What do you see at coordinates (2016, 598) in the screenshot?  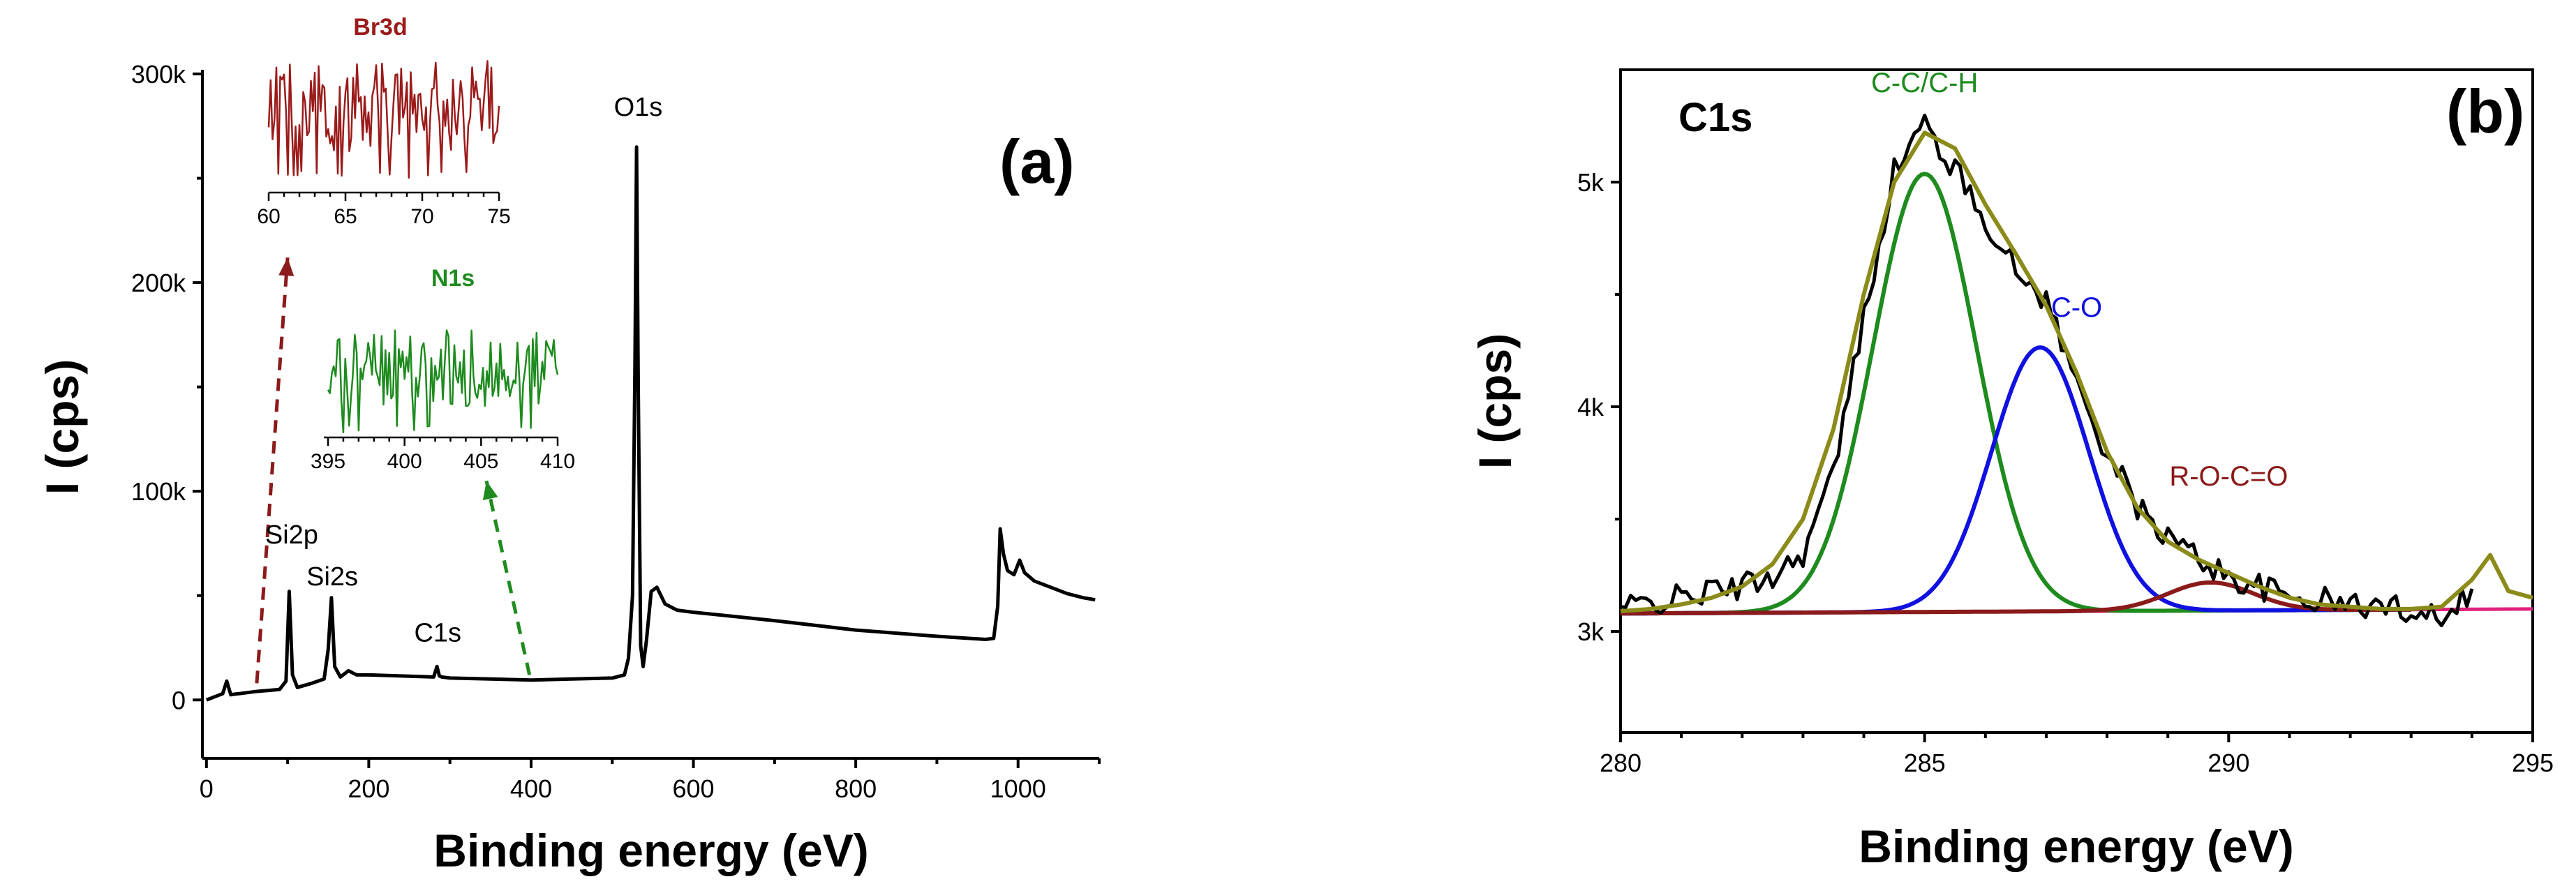 I see `panel-b-component-r-o-c-o` at bounding box center [2016, 598].